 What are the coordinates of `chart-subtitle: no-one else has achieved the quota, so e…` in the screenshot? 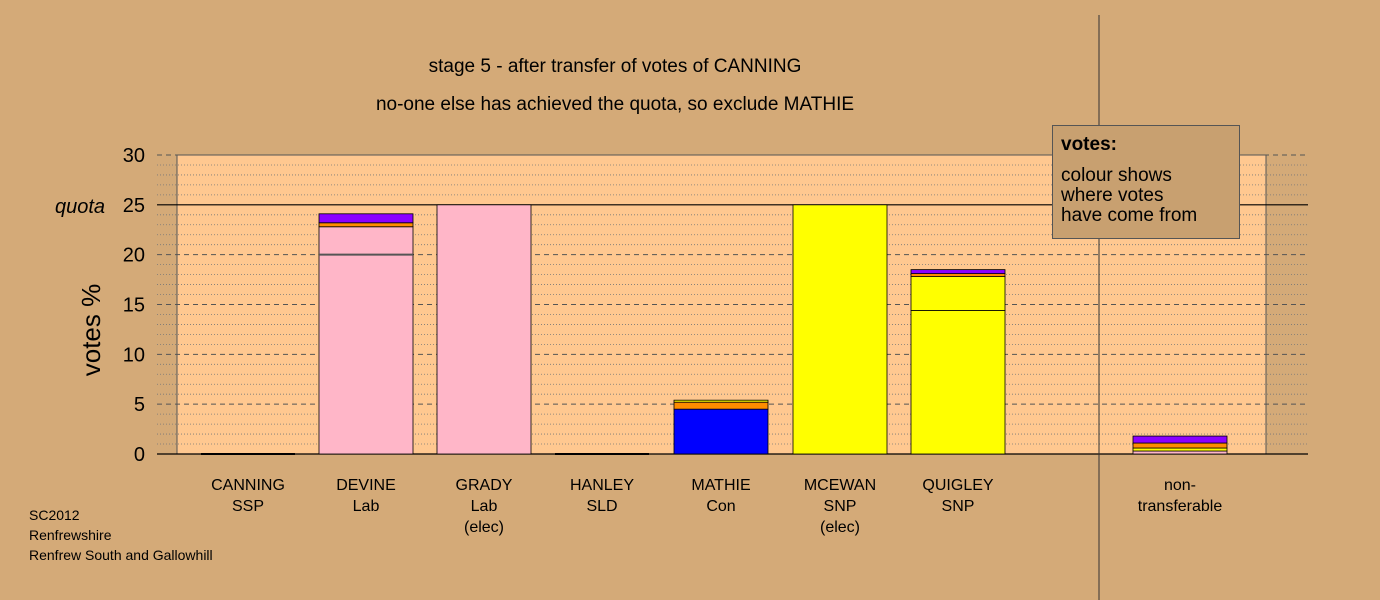 It's located at (615, 104).